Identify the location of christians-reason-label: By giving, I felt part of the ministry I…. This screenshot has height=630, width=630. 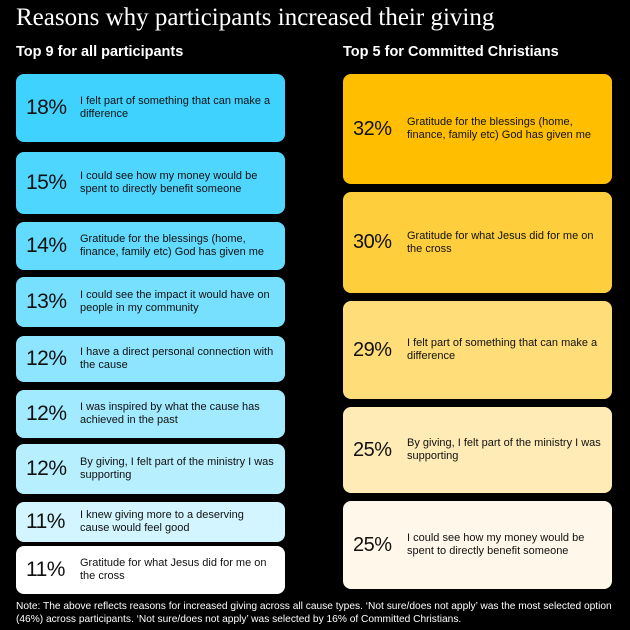
(504, 449).